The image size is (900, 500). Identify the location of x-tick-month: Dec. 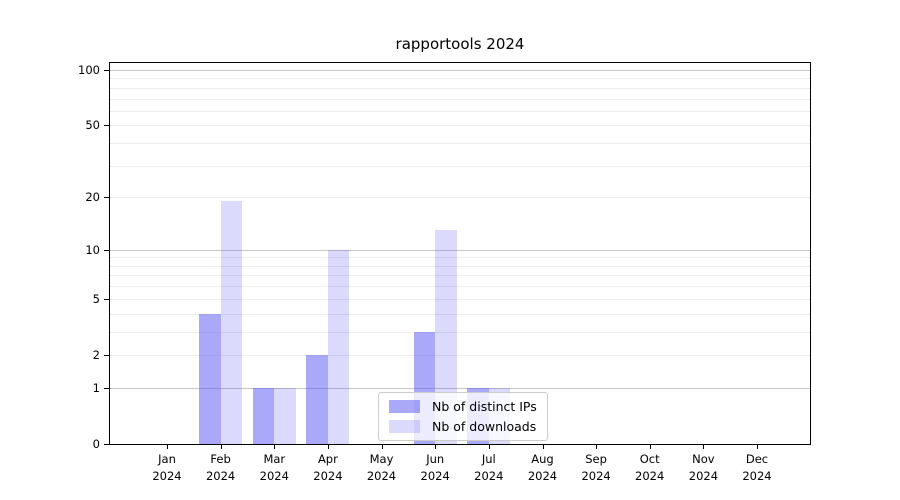
(757, 459).